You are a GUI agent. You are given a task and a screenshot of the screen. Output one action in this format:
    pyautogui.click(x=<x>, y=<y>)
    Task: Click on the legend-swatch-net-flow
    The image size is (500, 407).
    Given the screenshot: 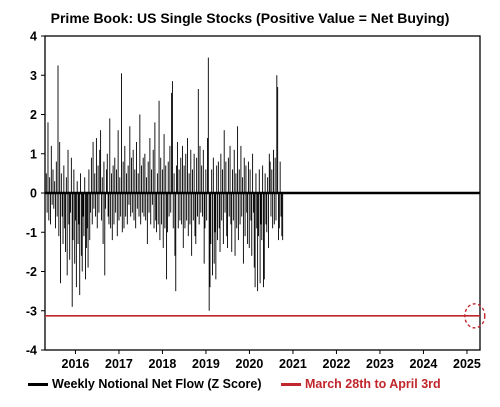 What is the action you would take?
    pyautogui.click(x=38, y=385)
    